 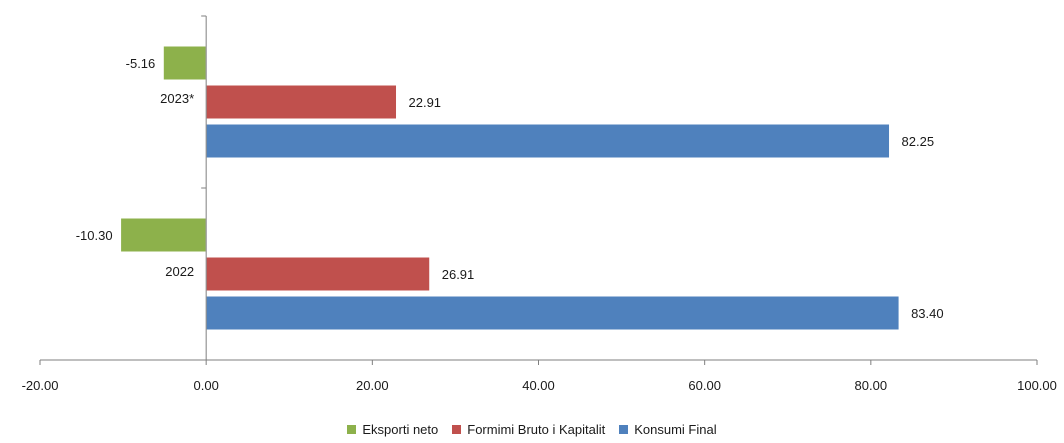 I want to click on legend-label-2: Formimi Bruto i Kapitalit, so click(x=536, y=429).